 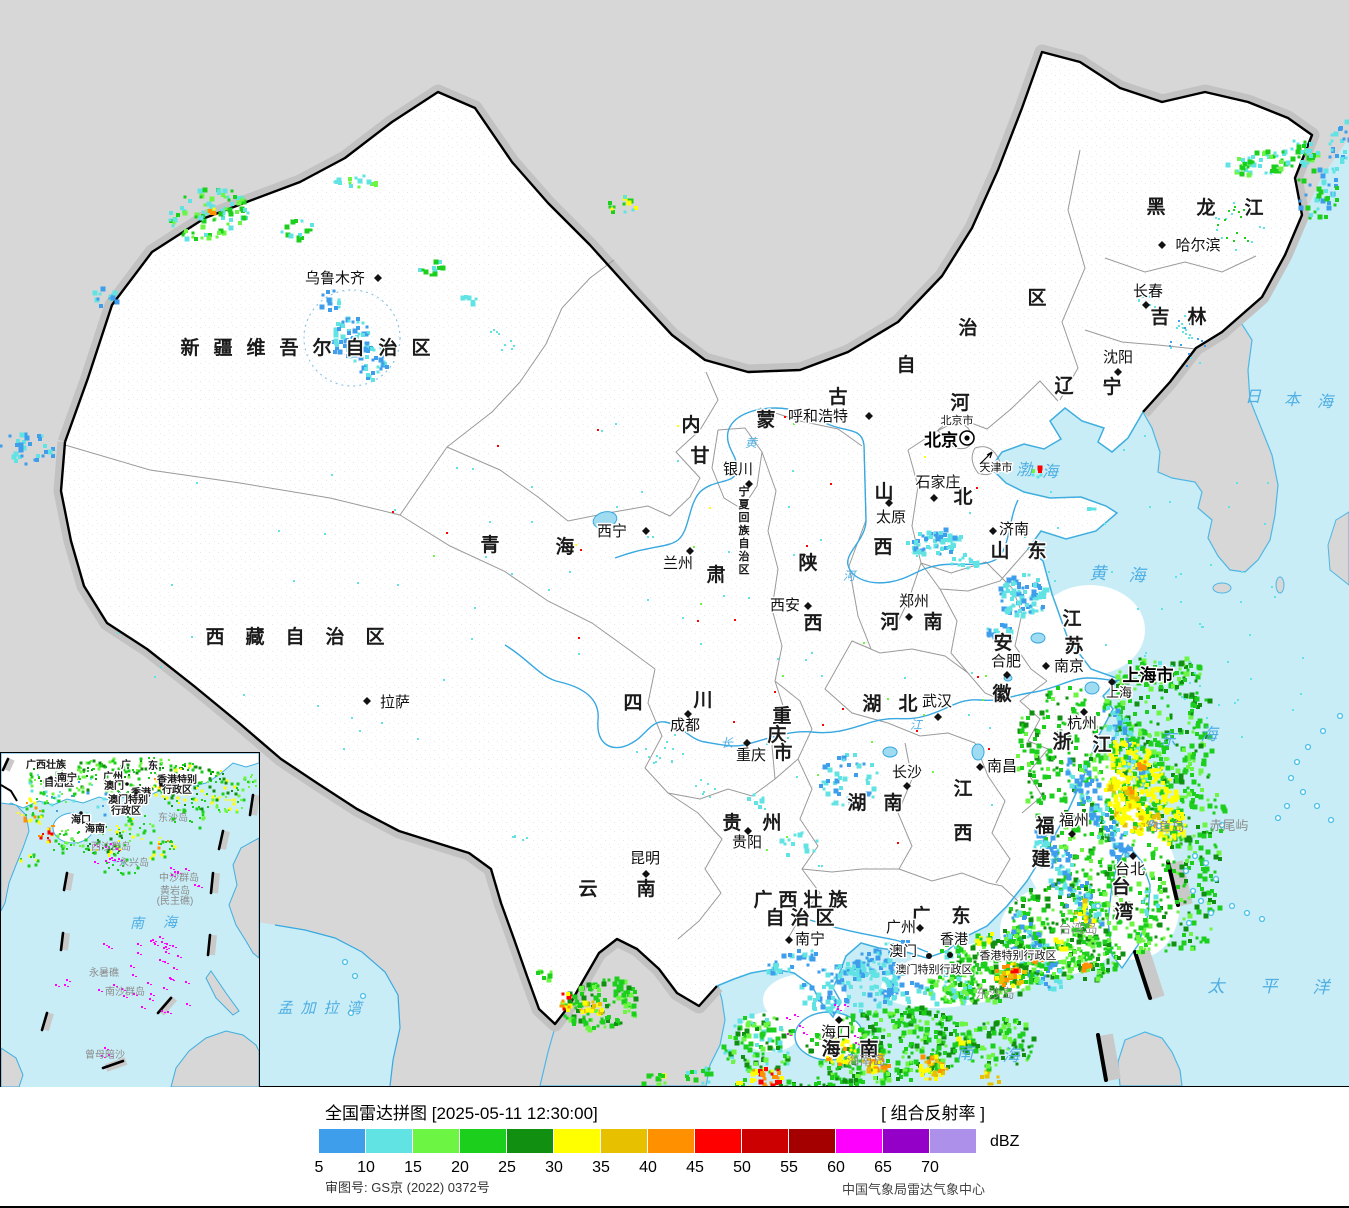 I want to click on admin-small-label: 天津市, so click(x=996, y=467).